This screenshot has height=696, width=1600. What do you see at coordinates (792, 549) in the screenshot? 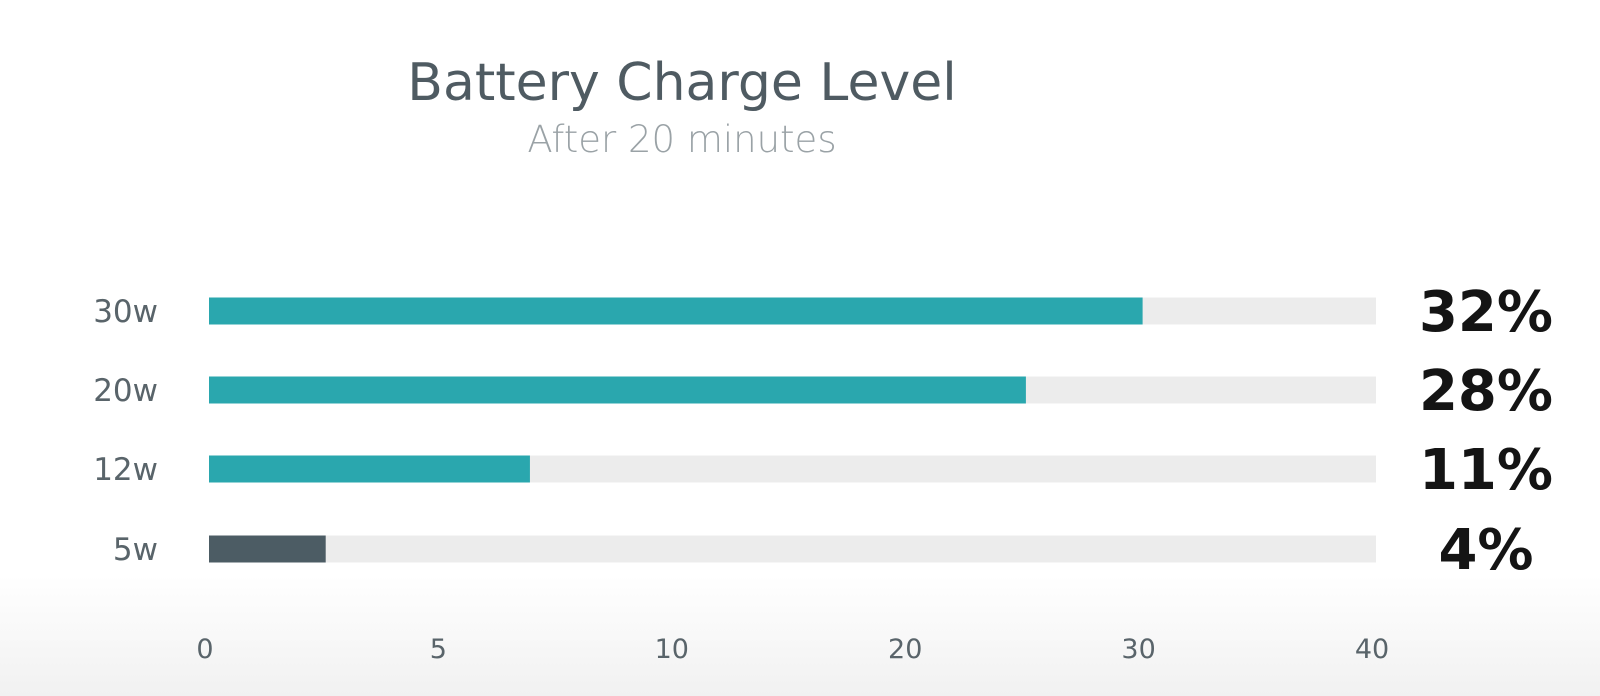
I see `bar-track` at bounding box center [792, 549].